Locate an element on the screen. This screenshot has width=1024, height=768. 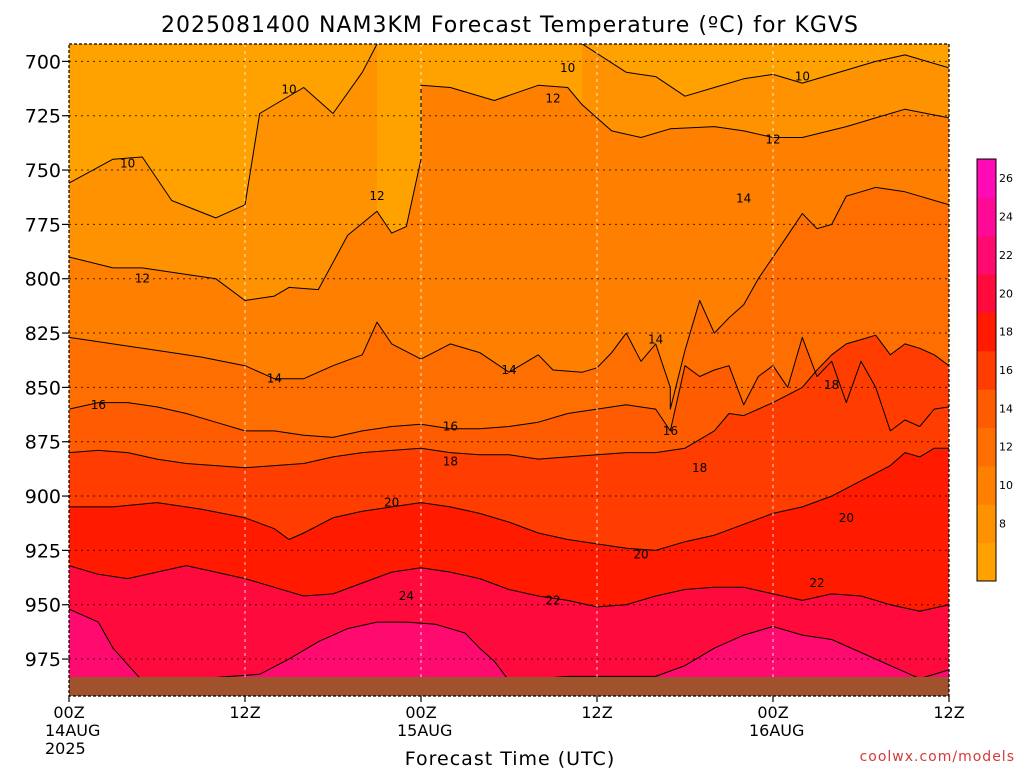
colorbar-label-20: 20 is located at coordinates (1006, 293).